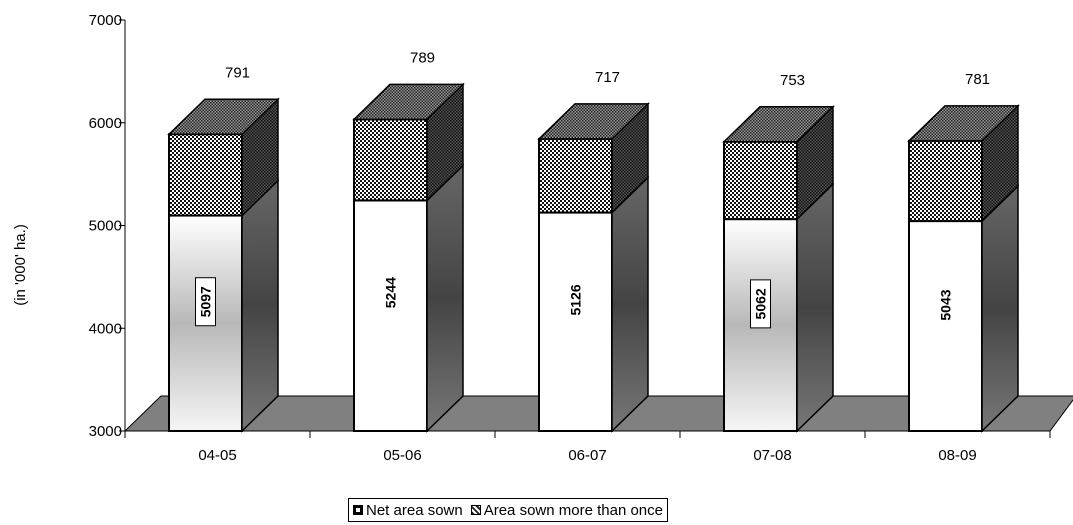  I want to click on legend-swatch-net, so click(358, 510).